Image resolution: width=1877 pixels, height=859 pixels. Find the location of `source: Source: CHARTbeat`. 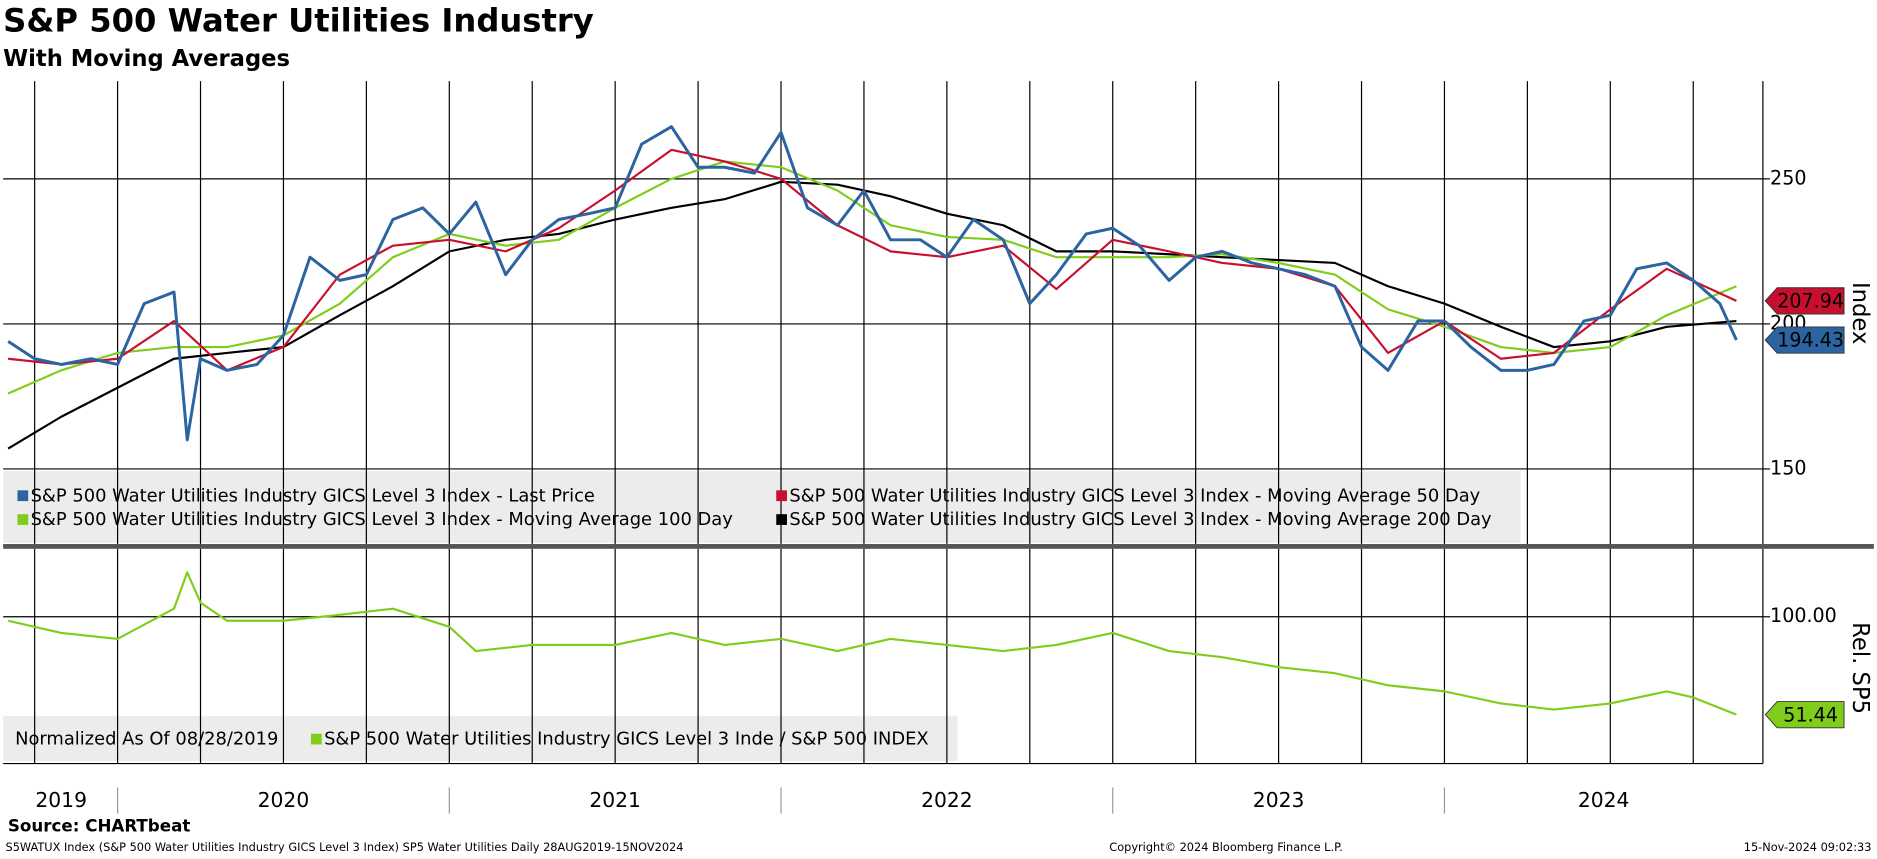

source: Source: CHARTbeat is located at coordinates (99, 825).